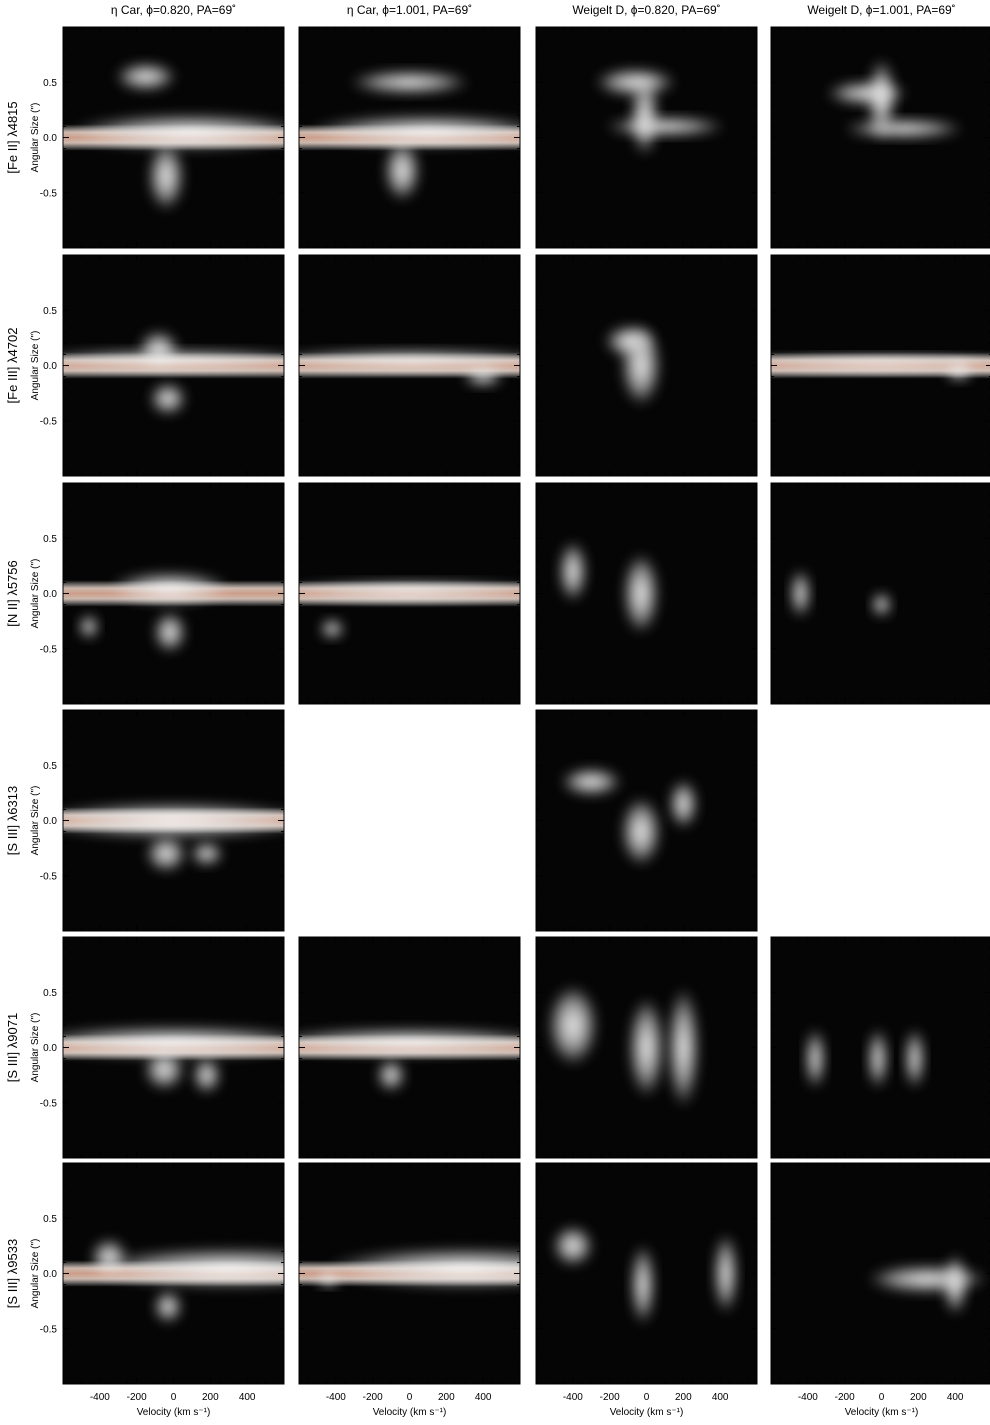 This screenshot has width=990, height=1425. What do you see at coordinates (12, 820) in the screenshot?
I see `row-label: [S III] λ6313` at bounding box center [12, 820].